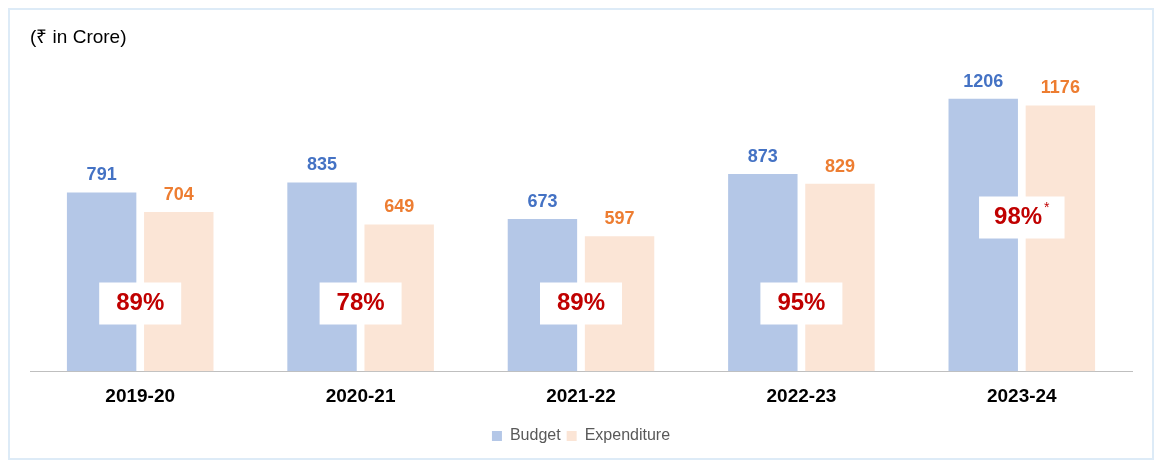 This screenshot has width=1162, height=468. I want to click on data-label: 597, so click(619, 218).